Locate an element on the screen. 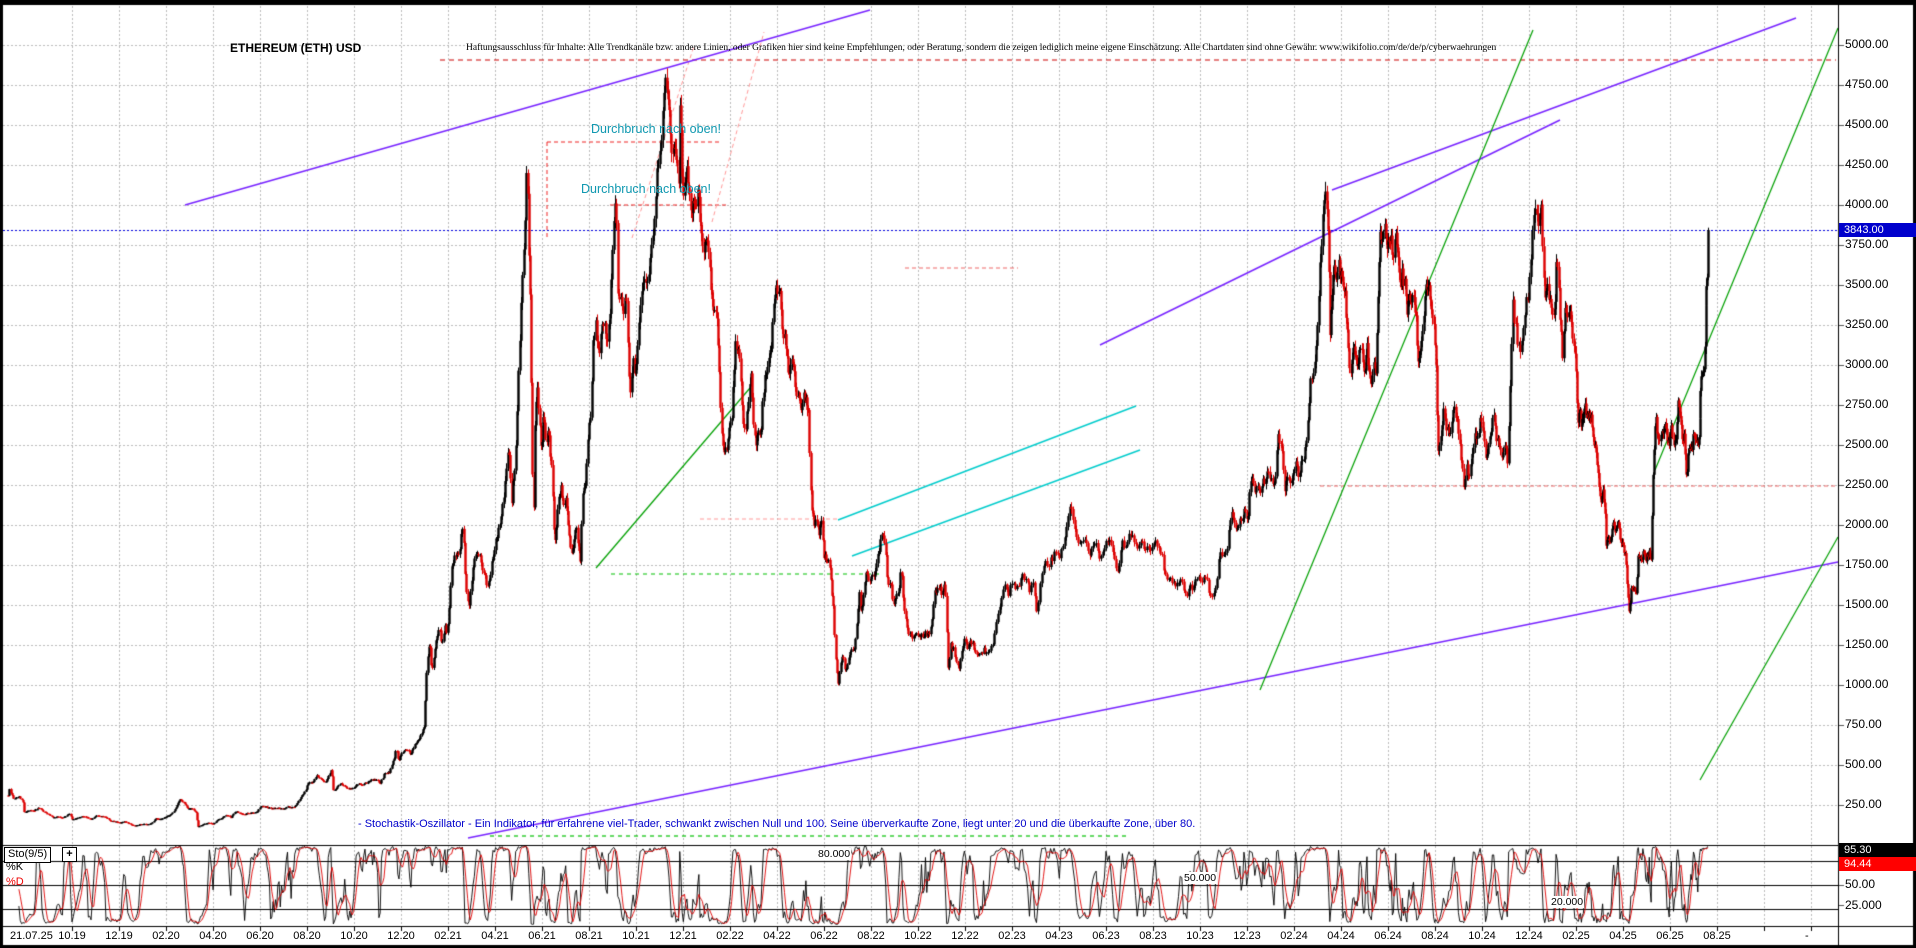 The height and width of the screenshot is (948, 1916). date-tick-label: 12.19 is located at coordinates (119, 936).